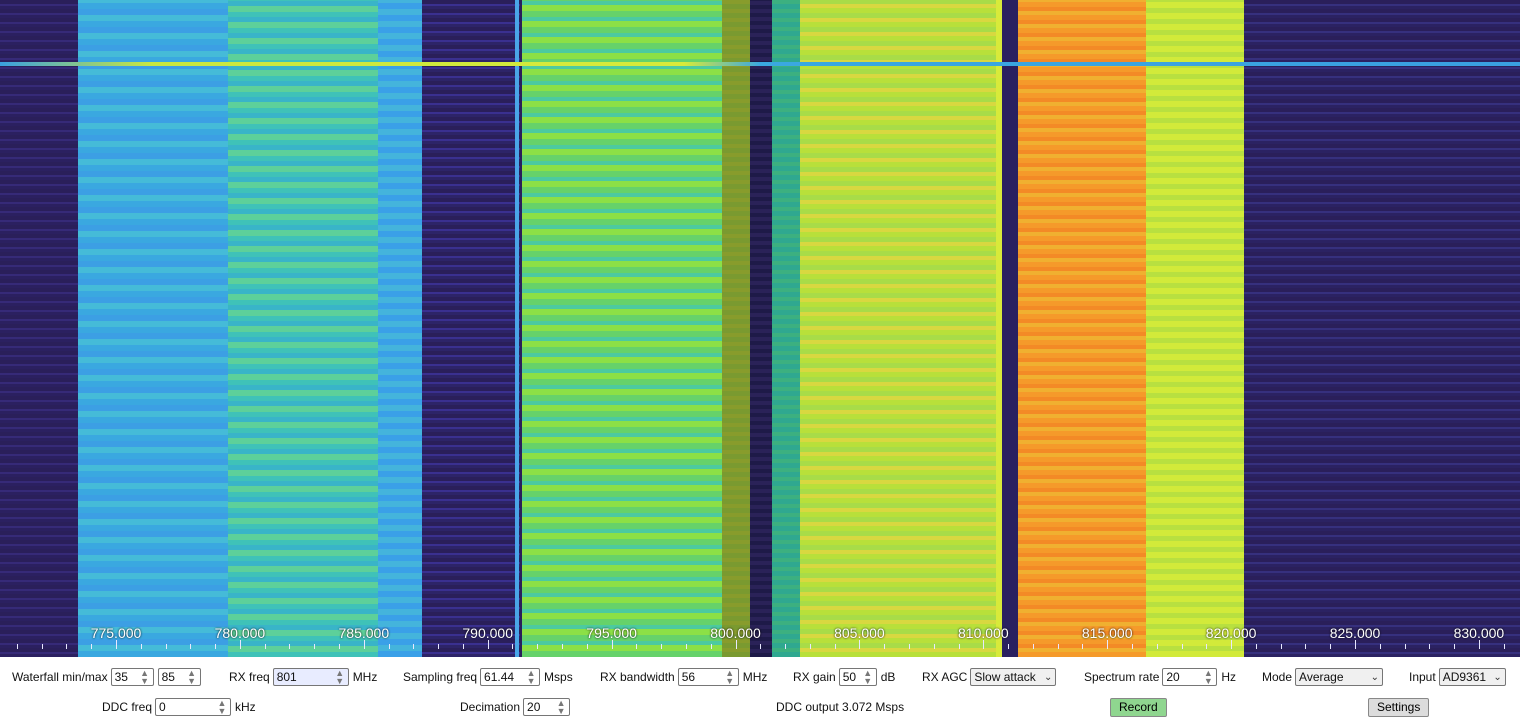 The height and width of the screenshot is (725, 1520). What do you see at coordinates (1375, 677) in the screenshot?
I see `chevron-down-icon: ⌄` at bounding box center [1375, 677].